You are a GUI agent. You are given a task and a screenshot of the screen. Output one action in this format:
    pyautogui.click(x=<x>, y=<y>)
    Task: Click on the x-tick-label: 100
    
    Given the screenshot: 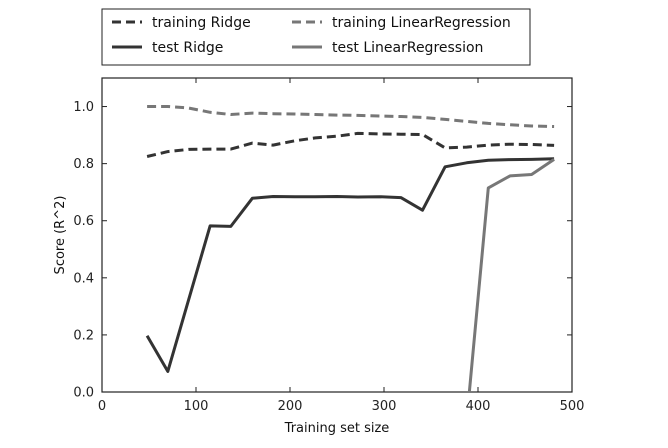 What is the action you would take?
    pyautogui.click(x=196, y=406)
    